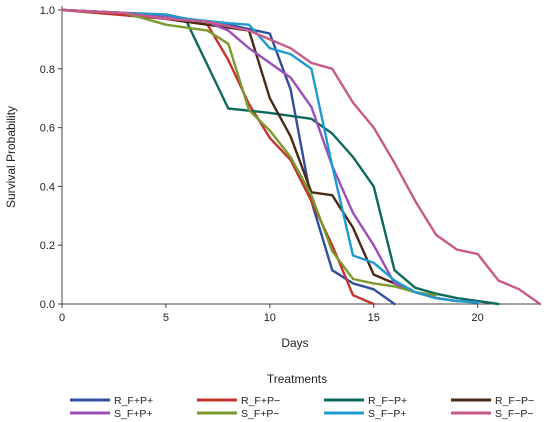 The height and width of the screenshot is (422, 550). I want to click on y-tick-label: 0.4, so click(47, 187).